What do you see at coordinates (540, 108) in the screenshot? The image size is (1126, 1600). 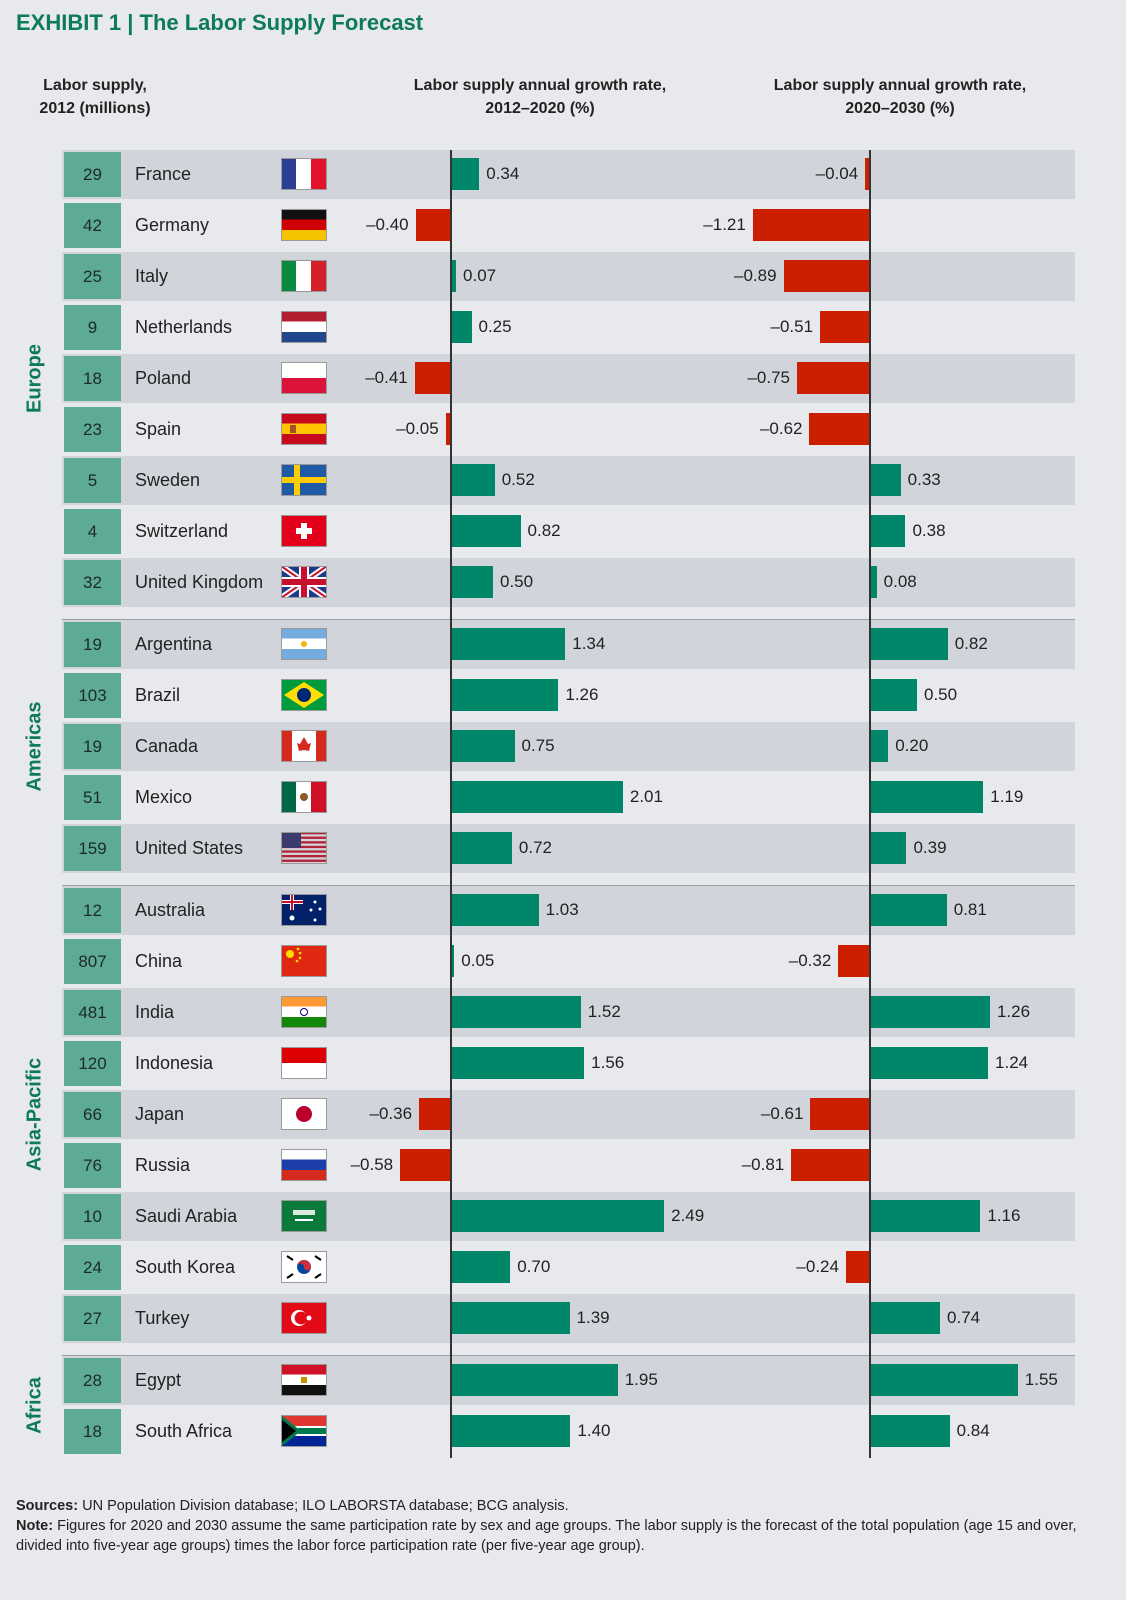 I see `header-growth1-line2: 2012–2020 (%)` at bounding box center [540, 108].